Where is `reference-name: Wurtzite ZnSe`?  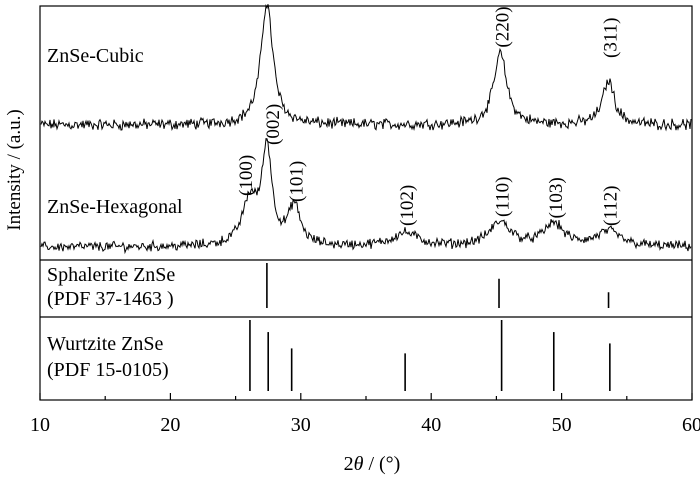
reference-name: Wurtzite ZnSe is located at coordinates (105, 344).